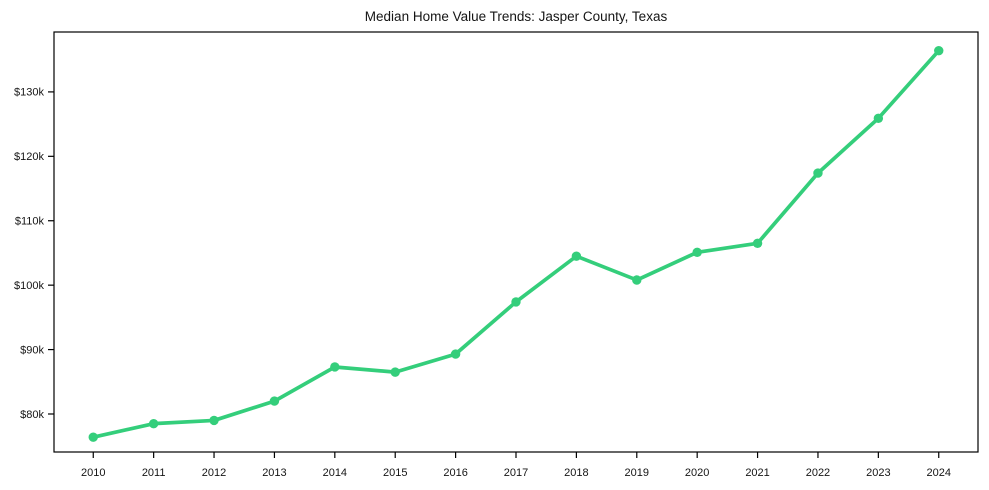 The width and height of the screenshot is (989, 490). I want to click on x-tick-label: 2021, so click(757, 473).